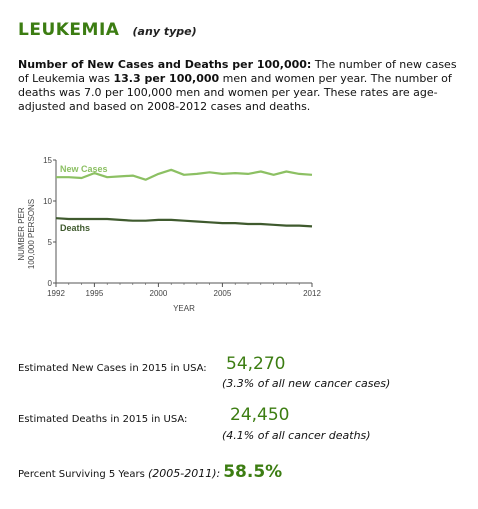 This screenshot has width=478, height=509. Describe the element at coordinates (260, 415) in the screenshot. I see `deaths-value: 24,450` at that location.